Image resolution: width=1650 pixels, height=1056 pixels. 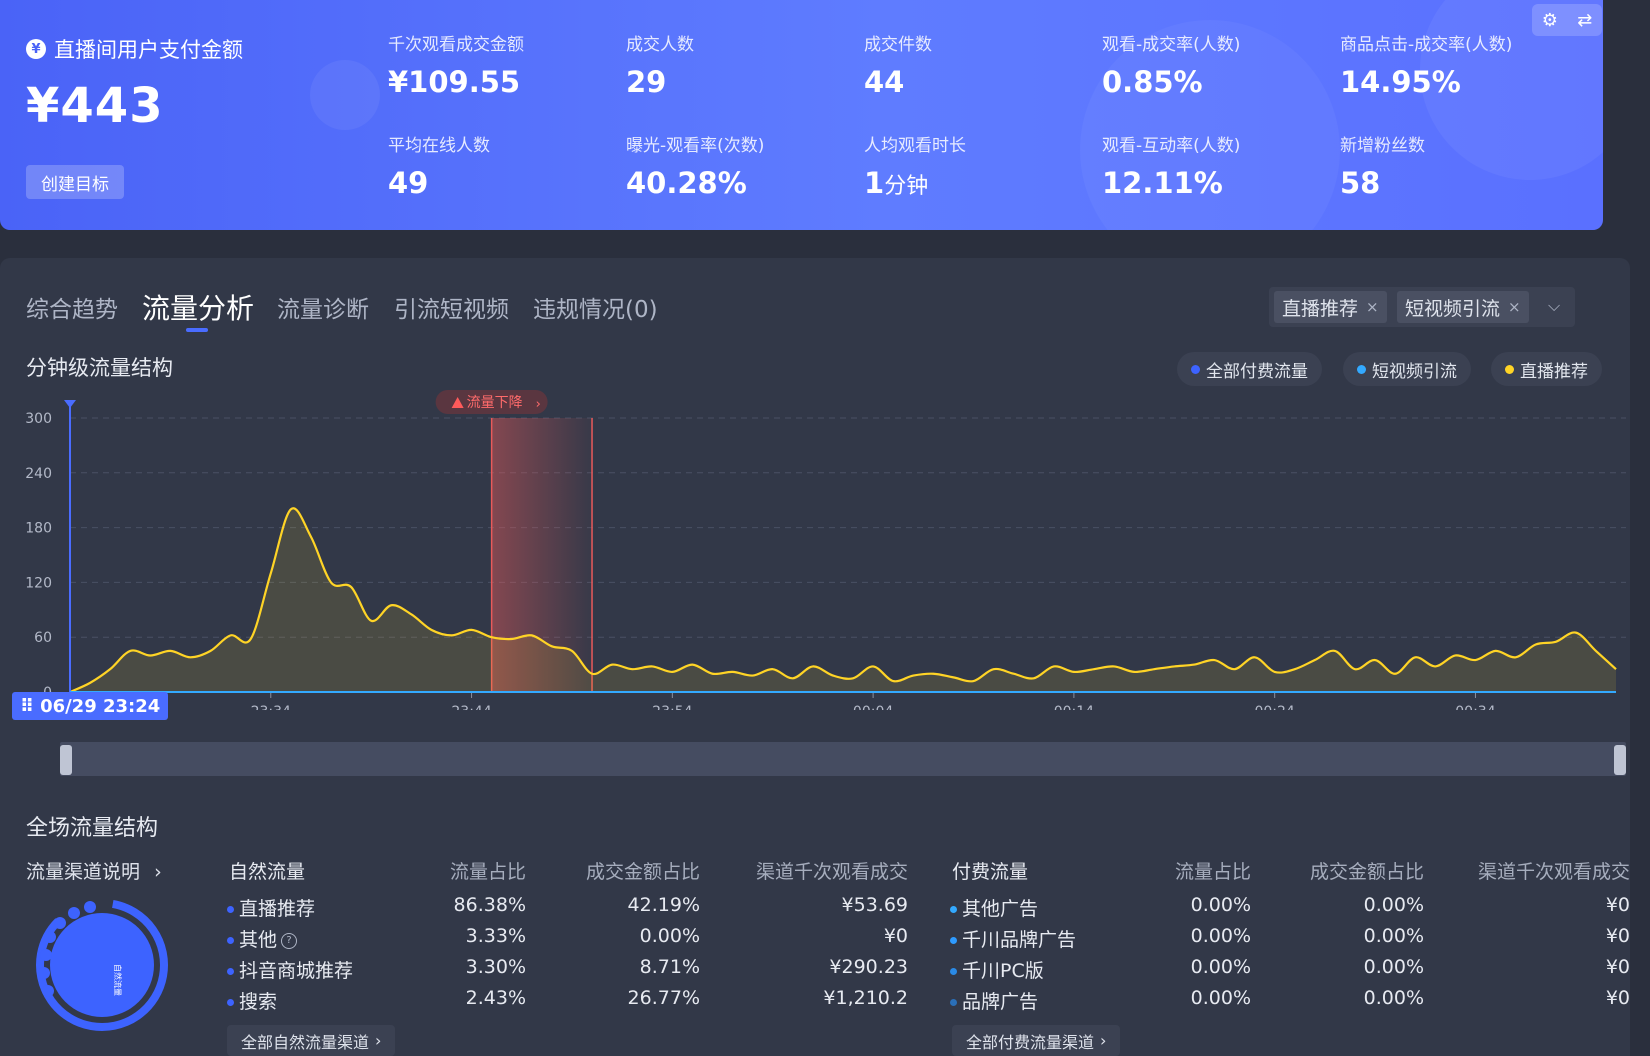 I want to click on metric-items: 成交件数 44, so click(x=974, y=64).